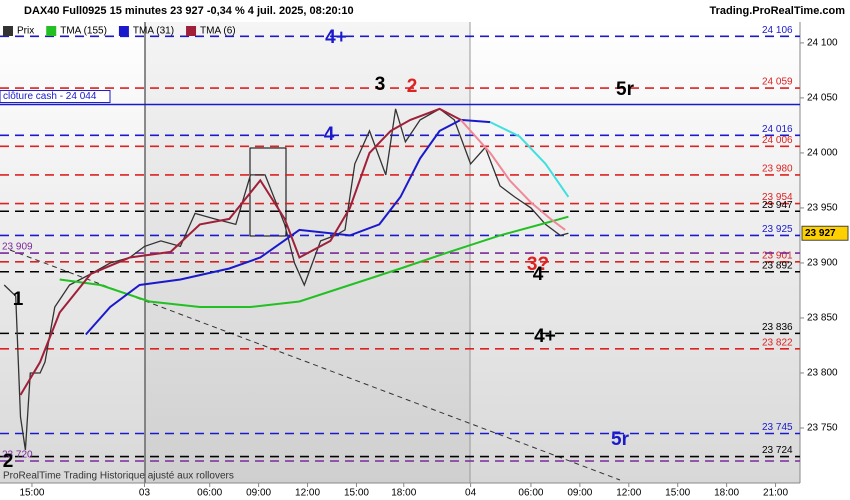  Describe the element at coordinates (822, 98) in the screenshot. I see `y-tick-label: 24 050` at that location.